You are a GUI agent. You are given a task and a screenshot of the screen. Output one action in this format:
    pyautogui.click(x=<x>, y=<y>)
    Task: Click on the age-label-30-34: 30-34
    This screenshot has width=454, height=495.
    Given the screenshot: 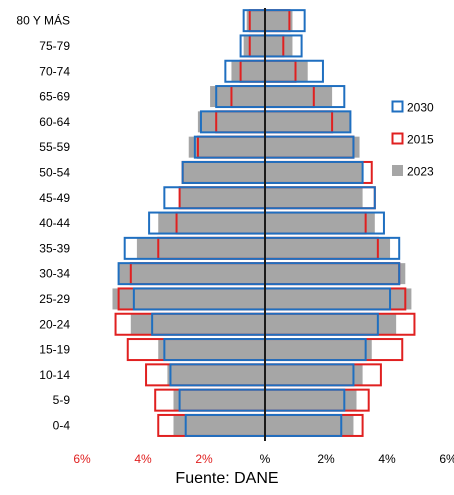 What is the action you would take?
    pyautogui.click(x=54, y=274)
    